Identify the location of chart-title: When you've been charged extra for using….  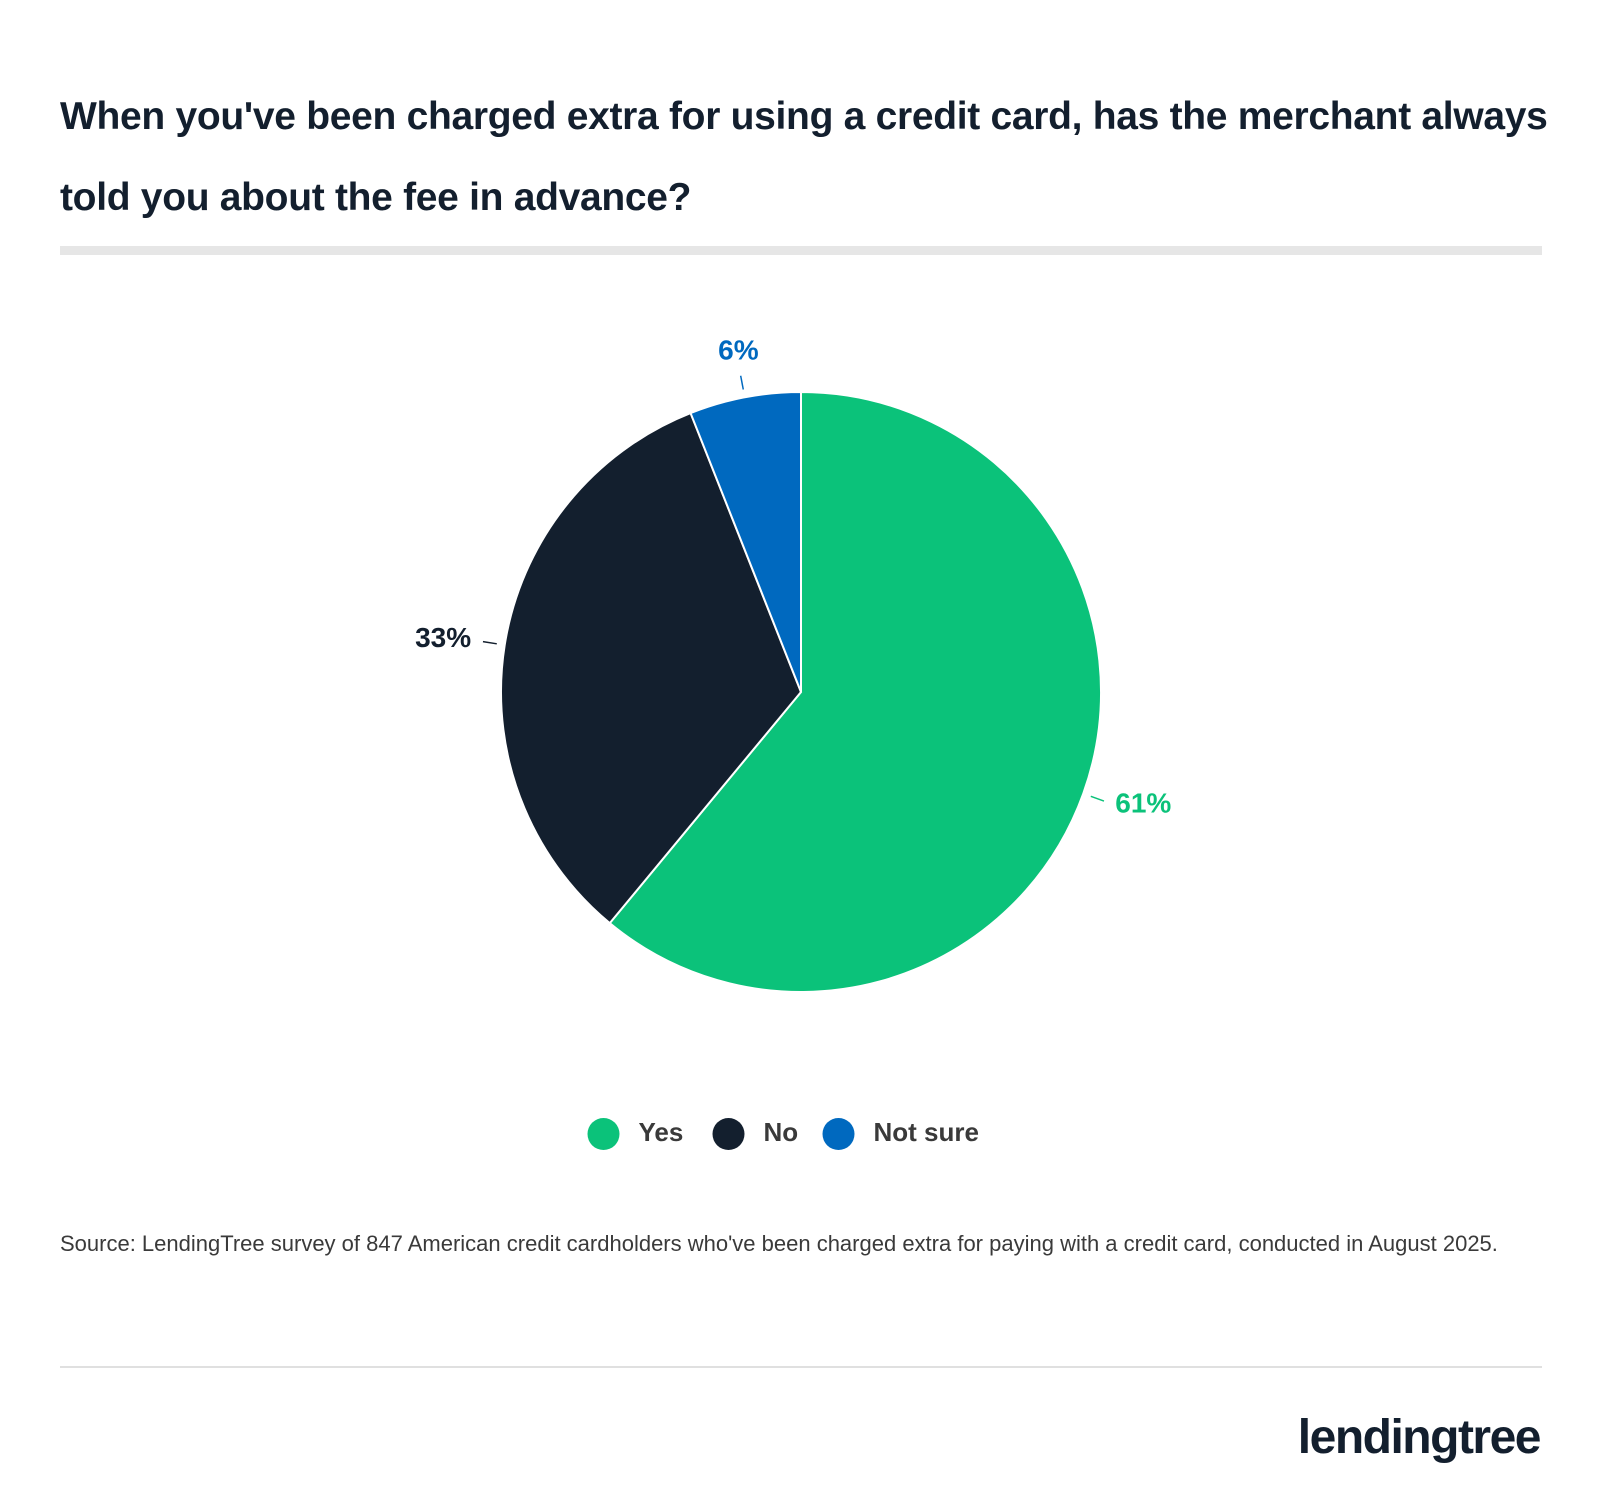
(804, 157).